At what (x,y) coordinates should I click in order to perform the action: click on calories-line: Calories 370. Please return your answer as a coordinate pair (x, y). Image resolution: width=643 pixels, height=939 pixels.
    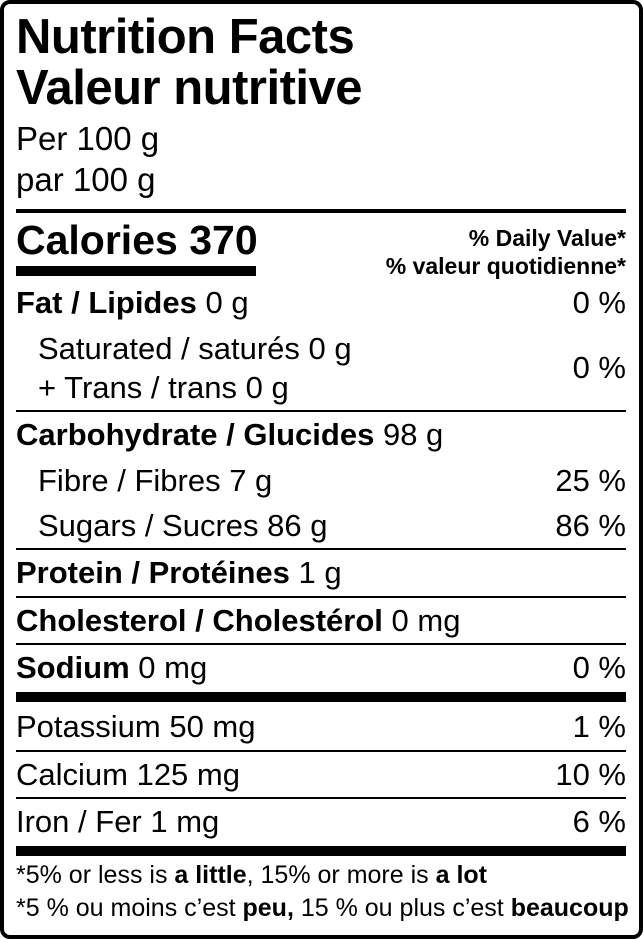
    Looking at the image, I should click on (137, 240).